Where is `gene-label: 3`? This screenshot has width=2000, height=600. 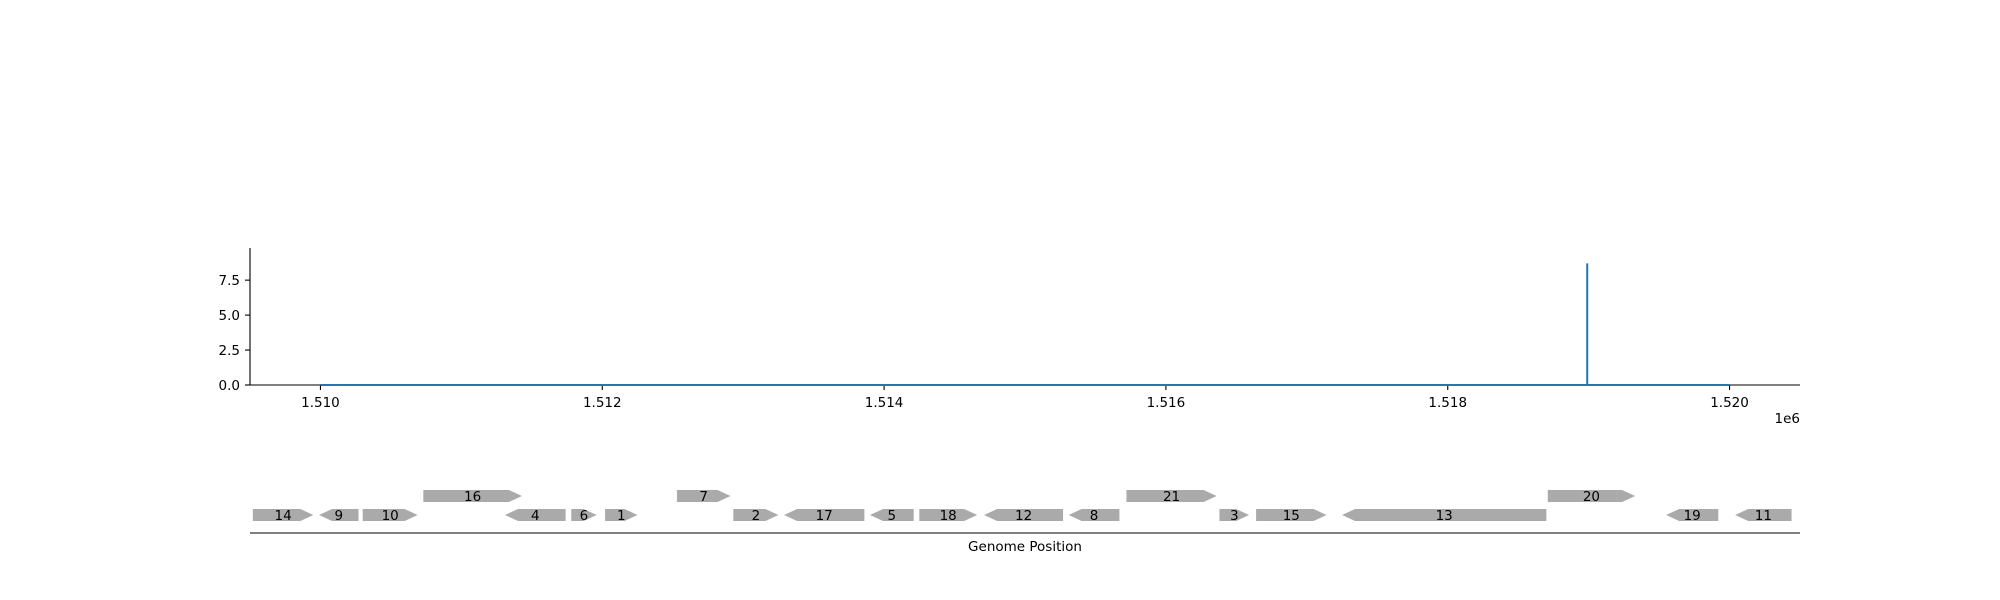 gene-label: 3 is located at coordinates (1234, 516).